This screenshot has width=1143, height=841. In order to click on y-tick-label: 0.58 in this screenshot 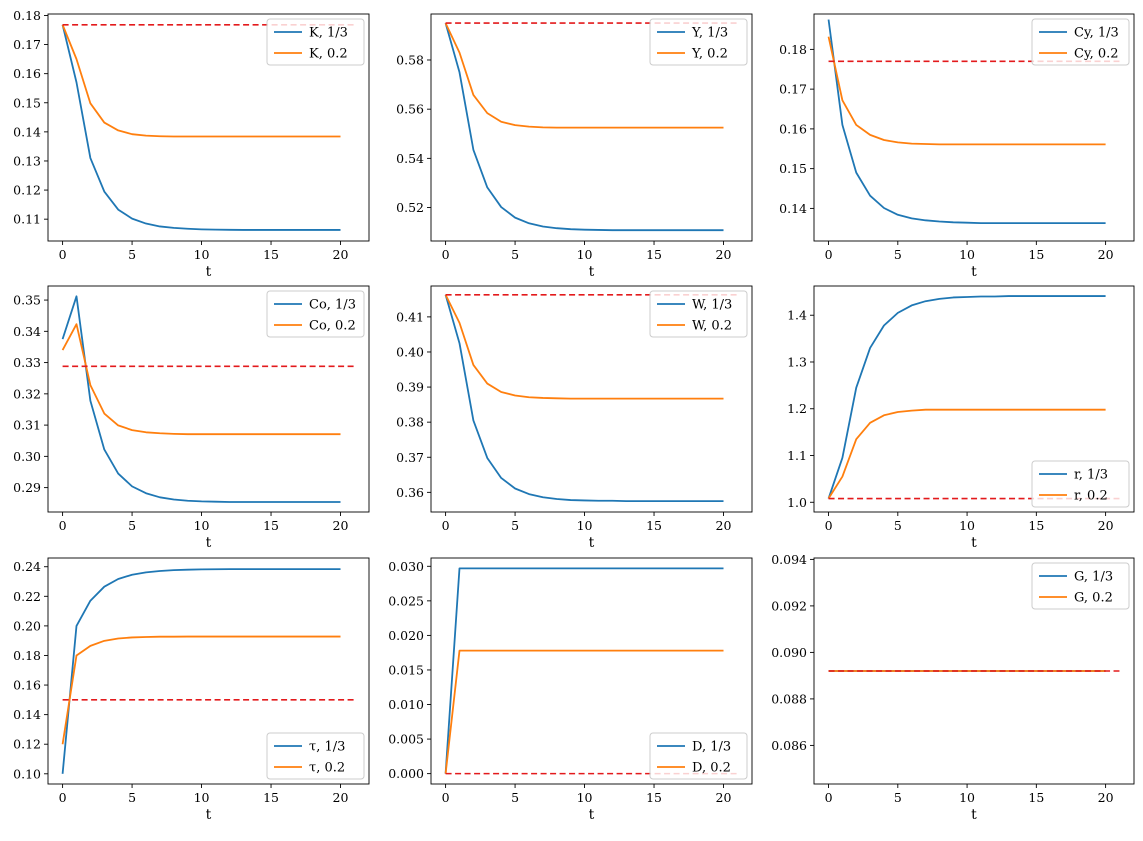, I will do `click(410, 59)`.